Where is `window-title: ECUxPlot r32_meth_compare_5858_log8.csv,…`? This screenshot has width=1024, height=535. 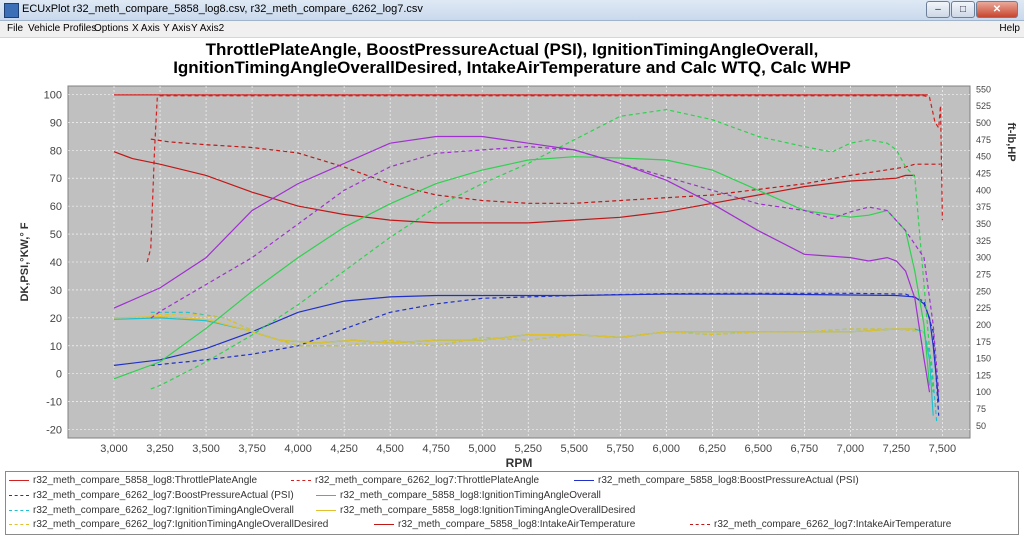
window-title: ECUxPlot r32_meth_compare_5858_log8.csv,… is located at coordinates (222, 9).